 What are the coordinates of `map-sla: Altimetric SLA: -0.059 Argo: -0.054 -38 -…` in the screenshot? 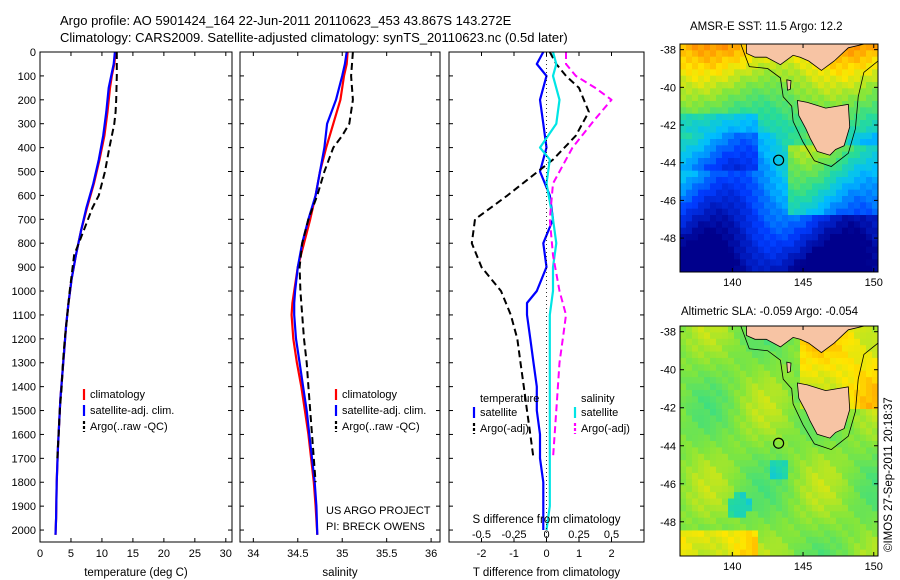 It's located at (771, 439).